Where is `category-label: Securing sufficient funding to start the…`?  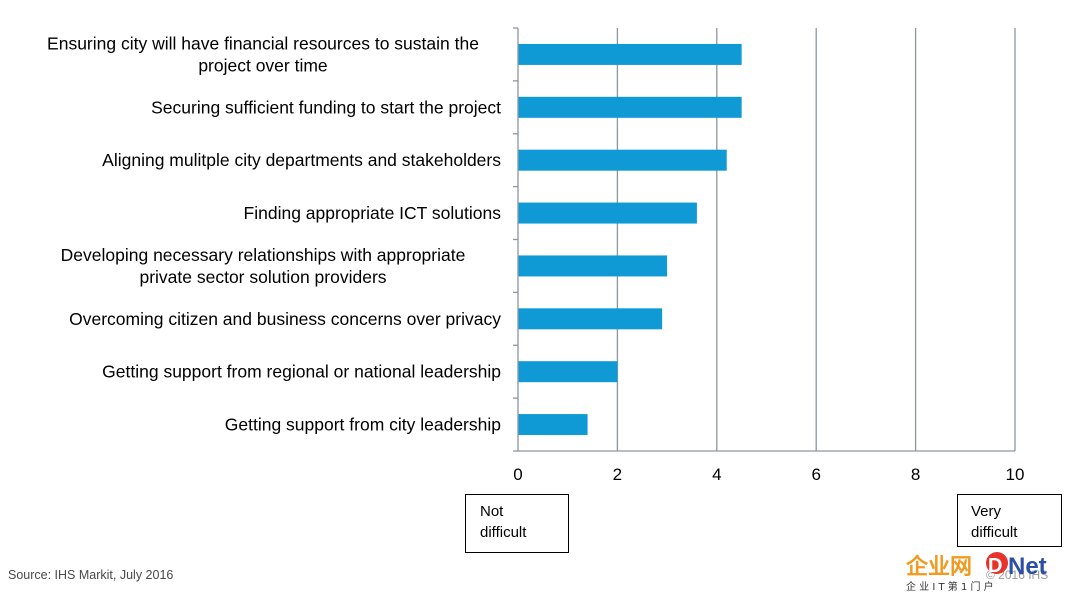 category-label: Securing sufficient funding to start the… is located at coordinates (326, 107).